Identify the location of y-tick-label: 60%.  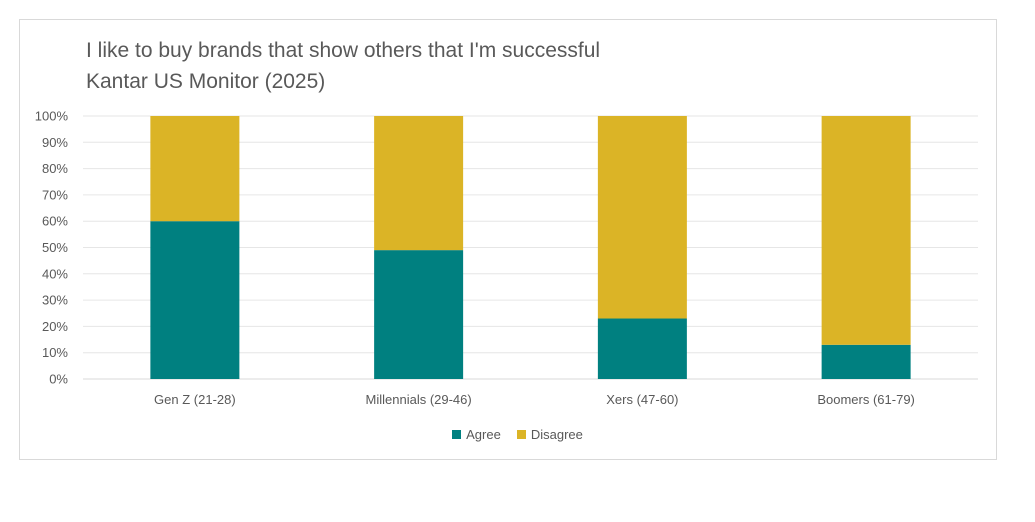
(55, 221).